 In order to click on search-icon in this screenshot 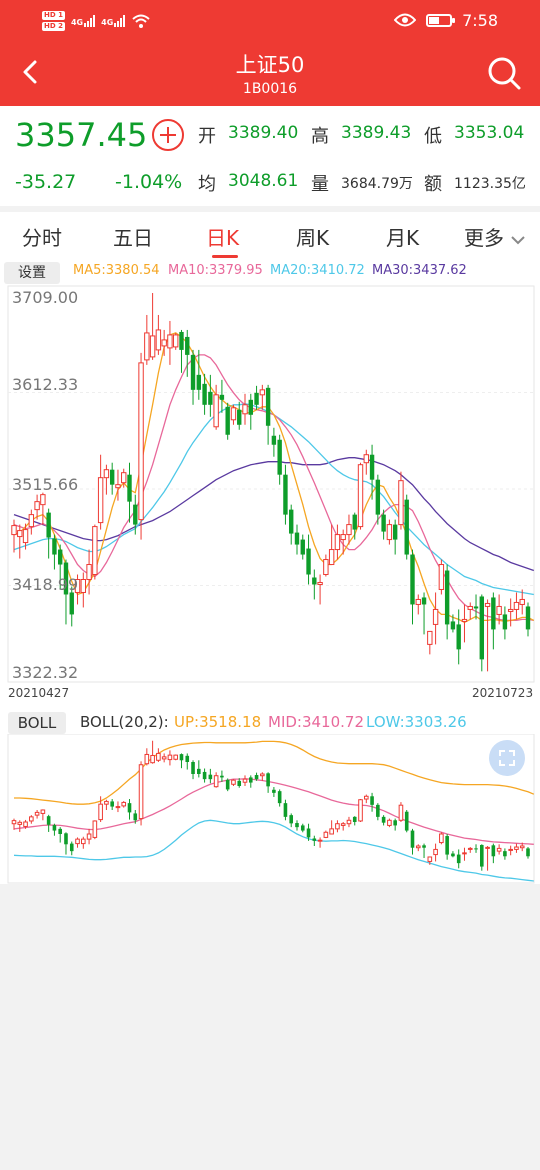, I will do `click(504, 73)`.